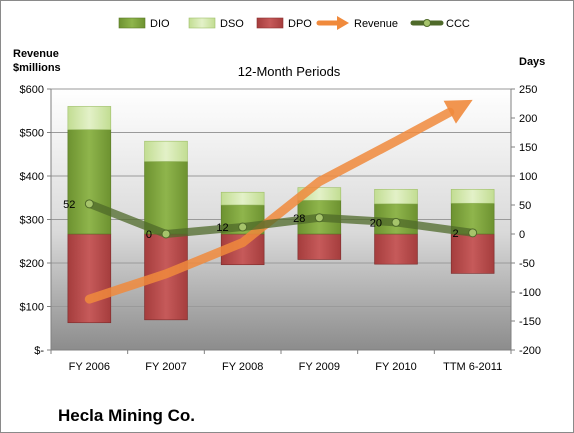 The height and width of the screenshot is (433, 574). I want to click on legend-item-ccc: CCC, so click(440, 24).